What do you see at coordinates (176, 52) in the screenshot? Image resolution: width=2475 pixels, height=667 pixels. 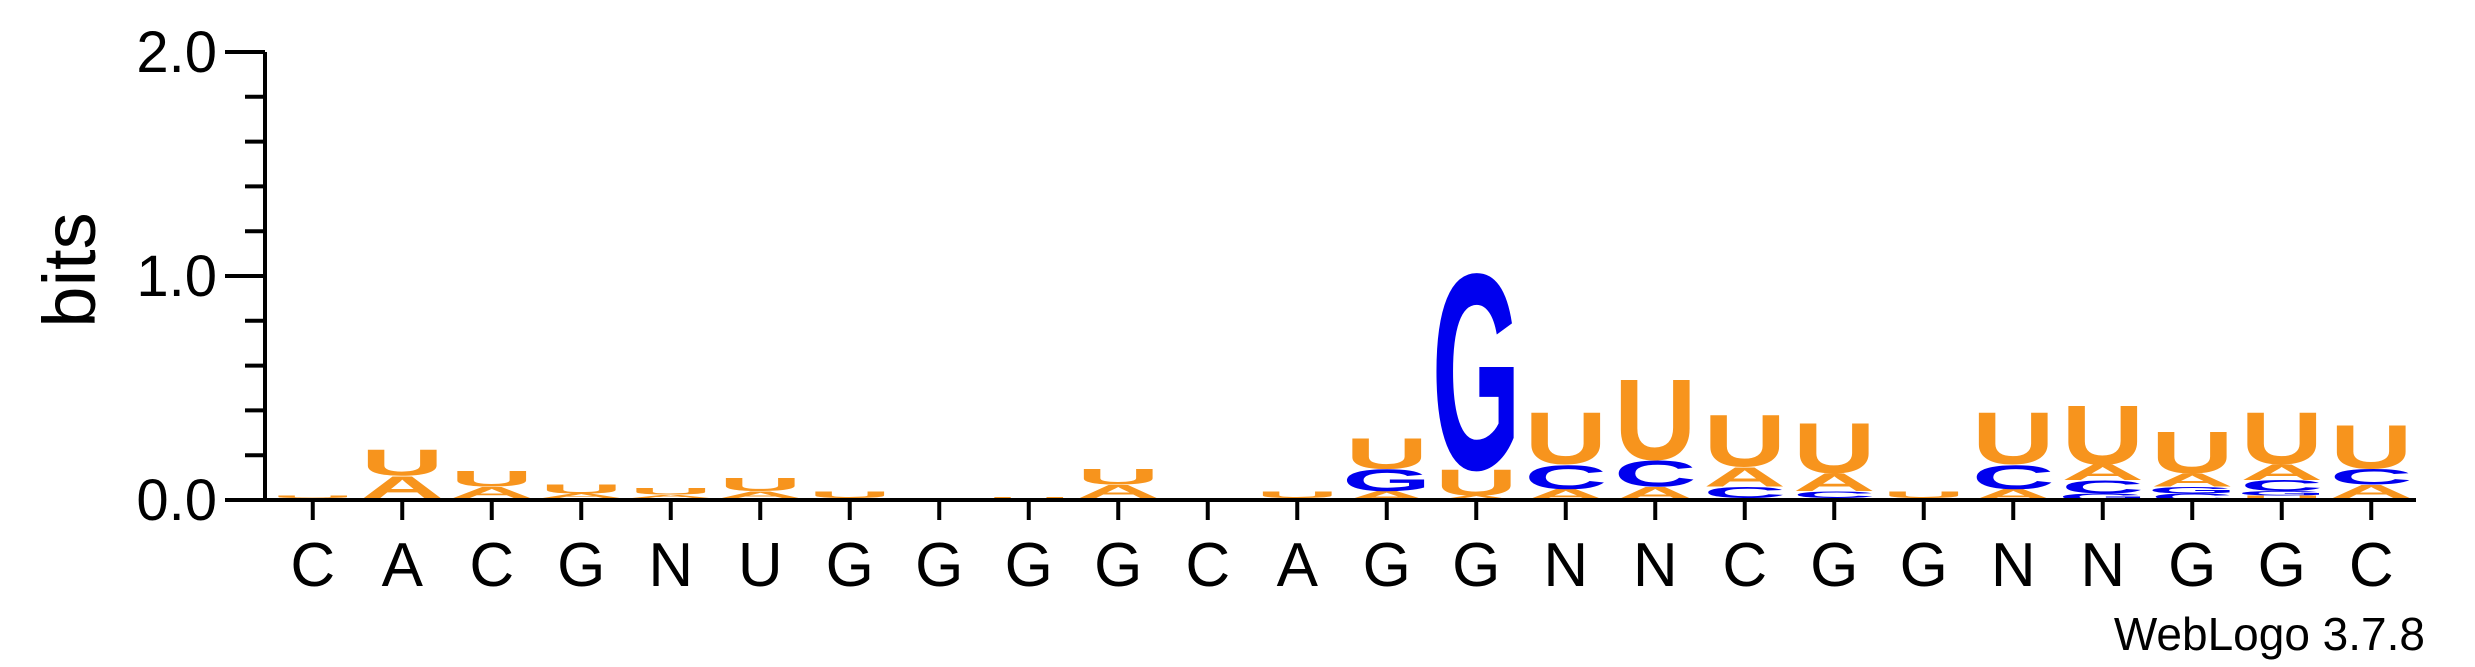 I see `y-tick-label: 2.0` at bounding box center [176, 52].